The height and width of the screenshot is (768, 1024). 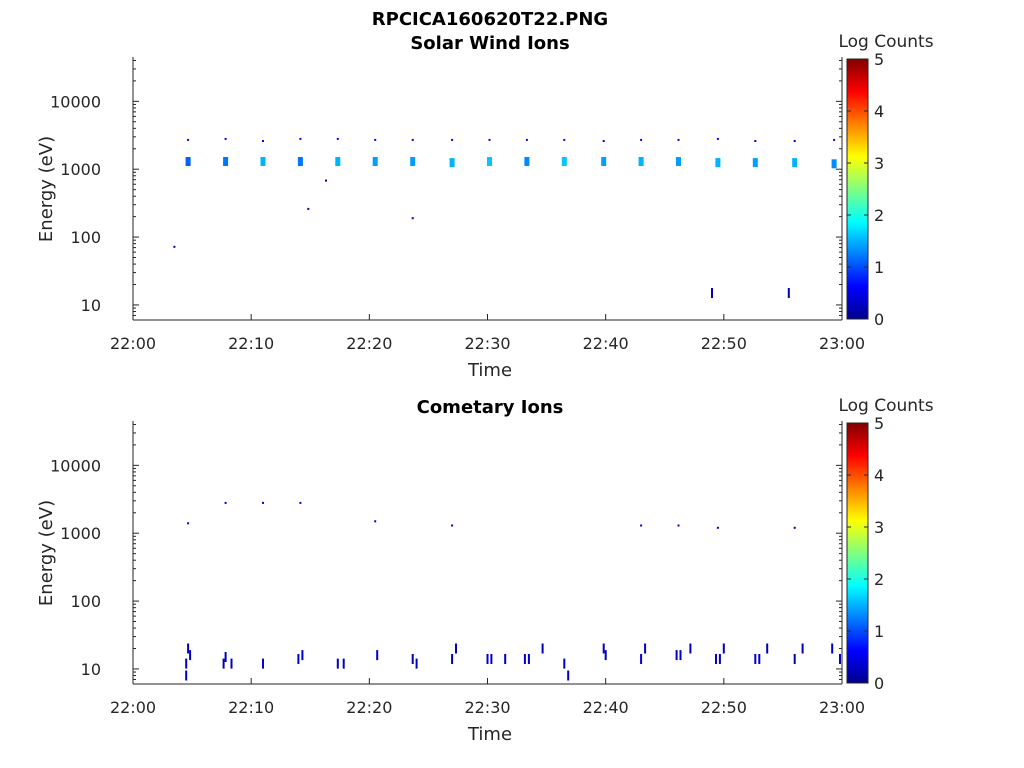 What do you see at coordinates (879, 111) in the screenshot?
I see `colorbar-tick-label: 4` at bounding box center [879, 111].